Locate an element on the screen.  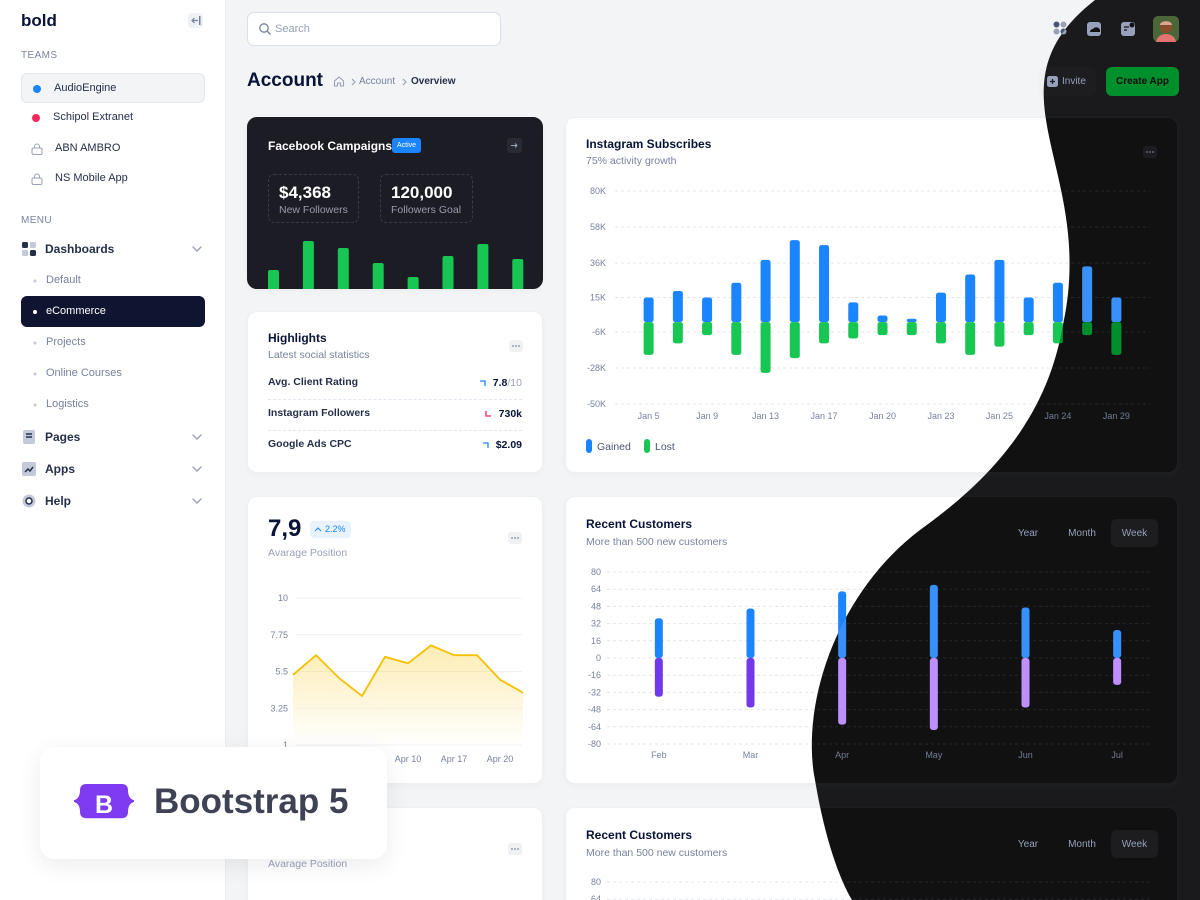
menu-subitem-active: eCommerce is located at coordinates (113, 311).